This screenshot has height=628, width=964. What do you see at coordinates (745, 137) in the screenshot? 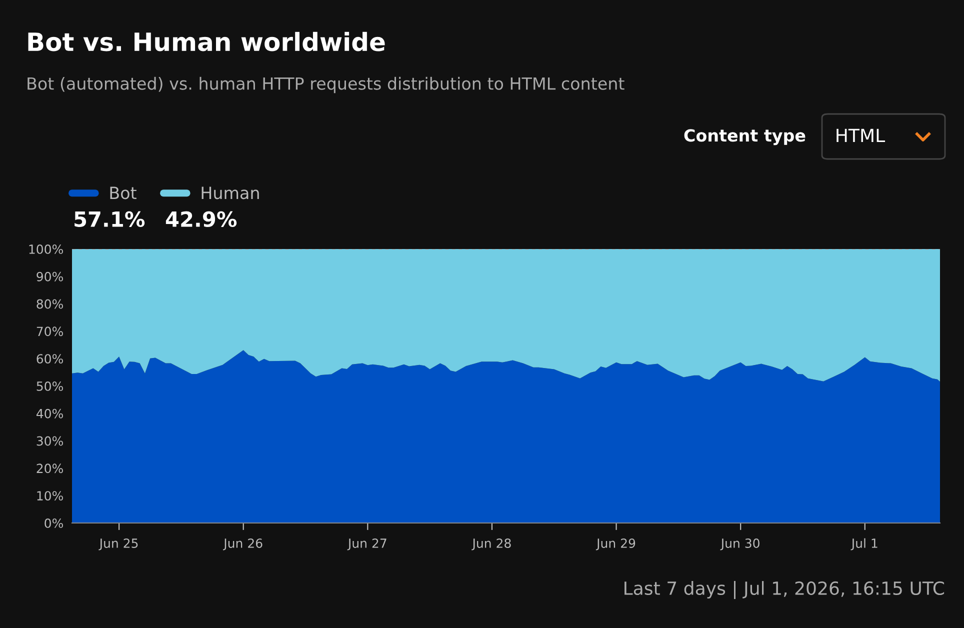
I see `text: Content type` at bounding box center [745, 137].